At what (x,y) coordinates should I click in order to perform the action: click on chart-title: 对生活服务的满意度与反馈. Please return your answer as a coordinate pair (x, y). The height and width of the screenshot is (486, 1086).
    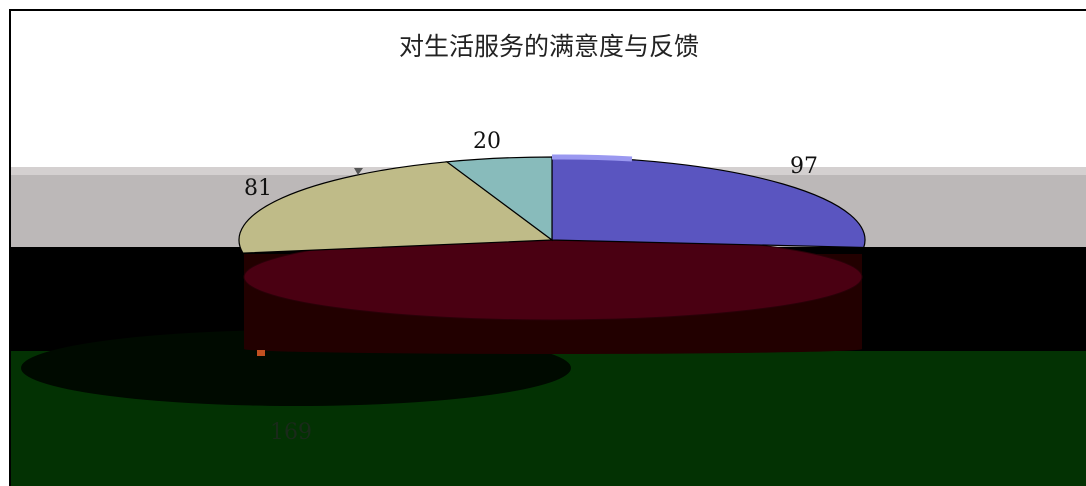
    Looking at the image, I should click on (549, 46).